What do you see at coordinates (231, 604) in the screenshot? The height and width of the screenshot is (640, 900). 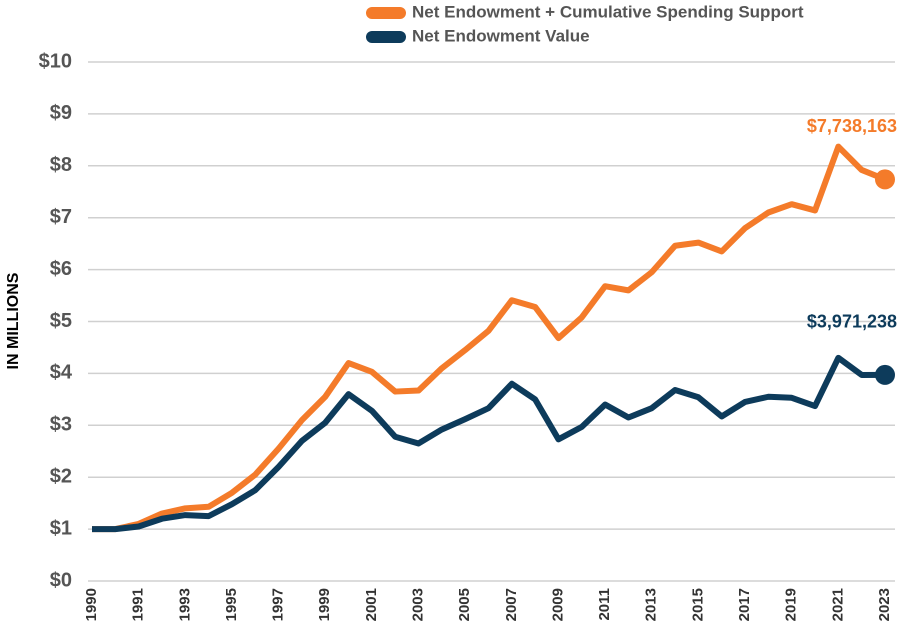 I see `x-tick-label: 1995` at bounding box center [231, 604].